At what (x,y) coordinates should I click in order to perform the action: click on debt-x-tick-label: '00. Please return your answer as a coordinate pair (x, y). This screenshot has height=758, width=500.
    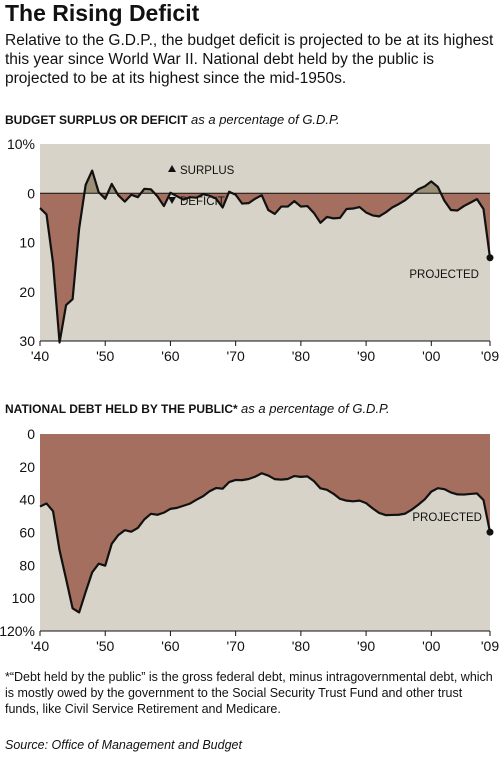
    Looking at the image, I should click on (431, 646).